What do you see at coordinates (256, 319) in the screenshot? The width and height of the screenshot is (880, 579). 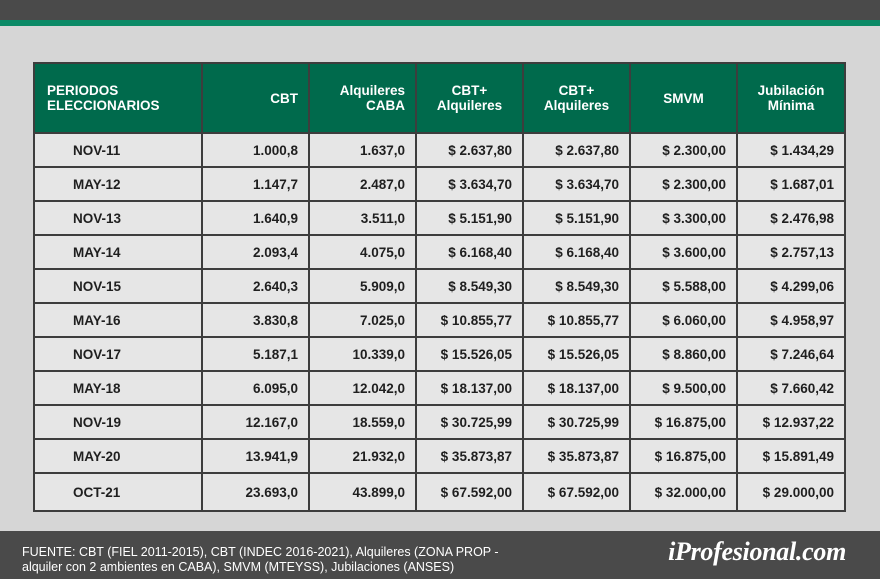 I see `value-cell: 3.830,8` at bounding box center [256, 319].